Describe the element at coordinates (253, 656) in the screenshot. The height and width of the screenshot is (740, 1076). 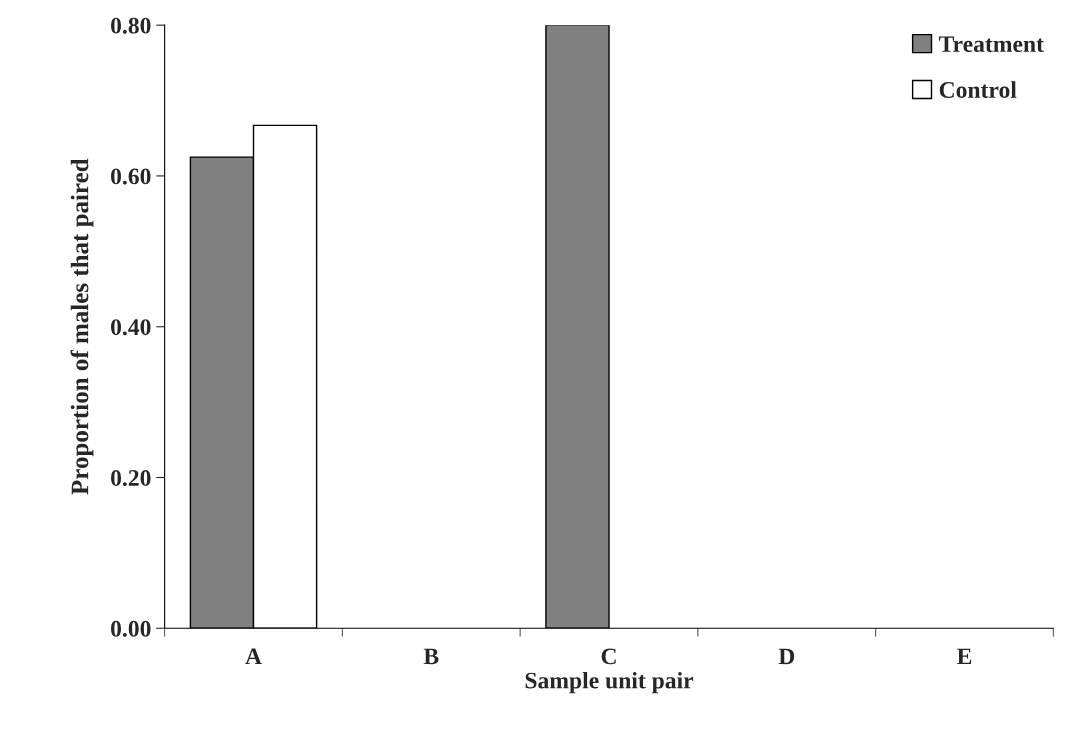
I see `x-tick-label: A` at that location.